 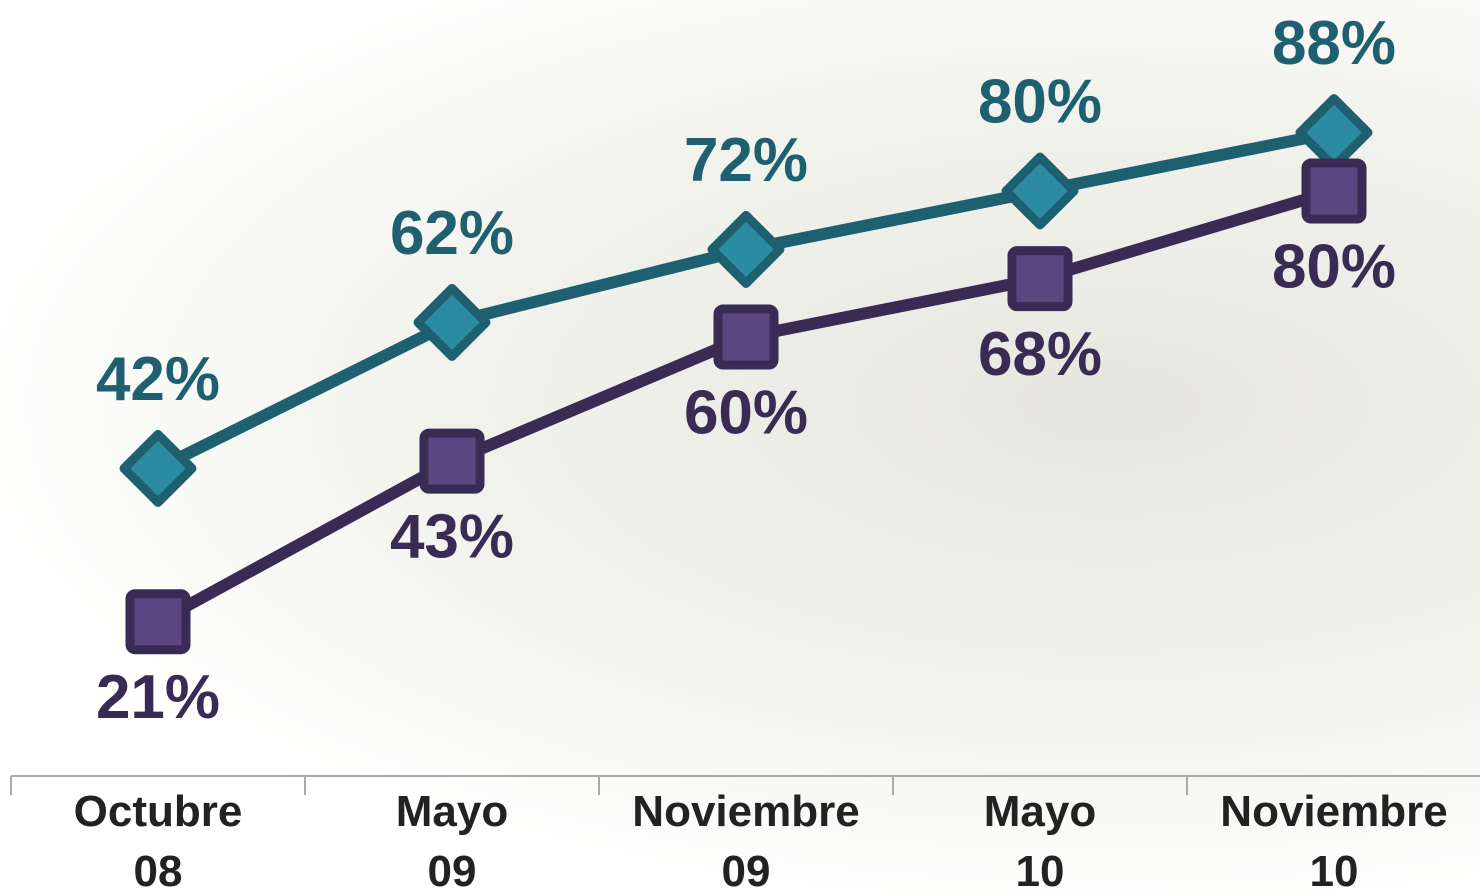 I want to click on data-label: 88%, so click(x=1334, y=43).